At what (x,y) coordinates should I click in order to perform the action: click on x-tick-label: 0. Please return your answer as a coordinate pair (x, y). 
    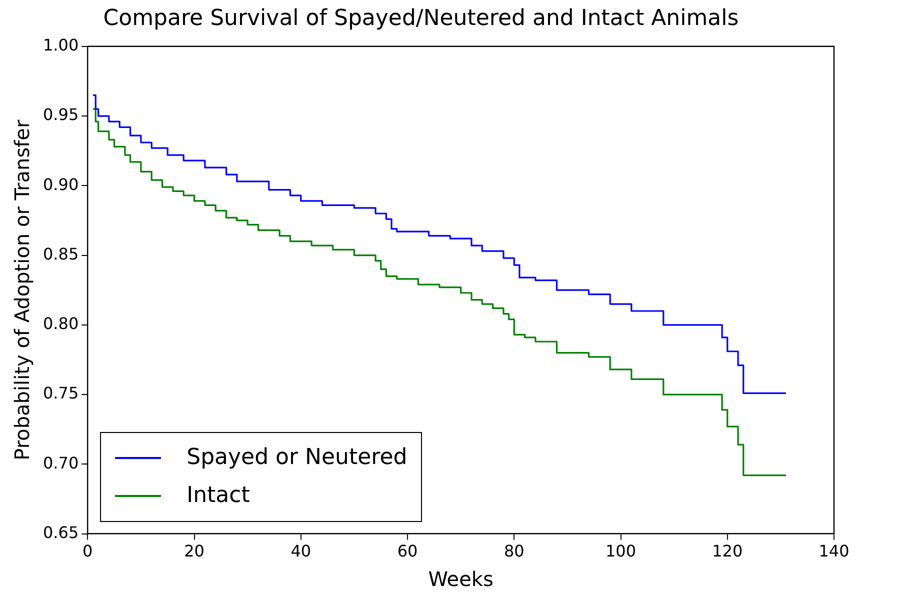
    Looking at the image, I should click on (87, 551).